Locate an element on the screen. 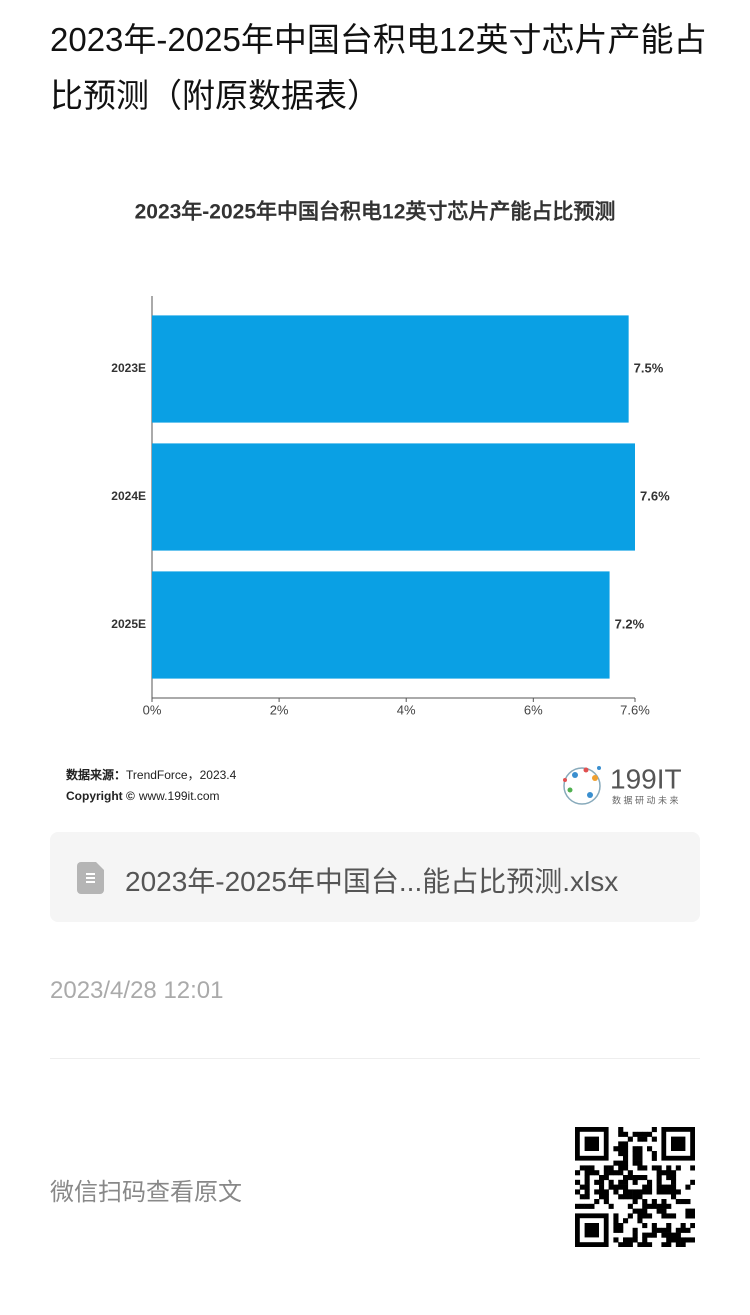 Image resolution: width=750 pixels, height=1315 pixels. chart-title: 2023年-2025年中国台积电12英寸芯片产能占比预测 is located at coordinates (375, 212).